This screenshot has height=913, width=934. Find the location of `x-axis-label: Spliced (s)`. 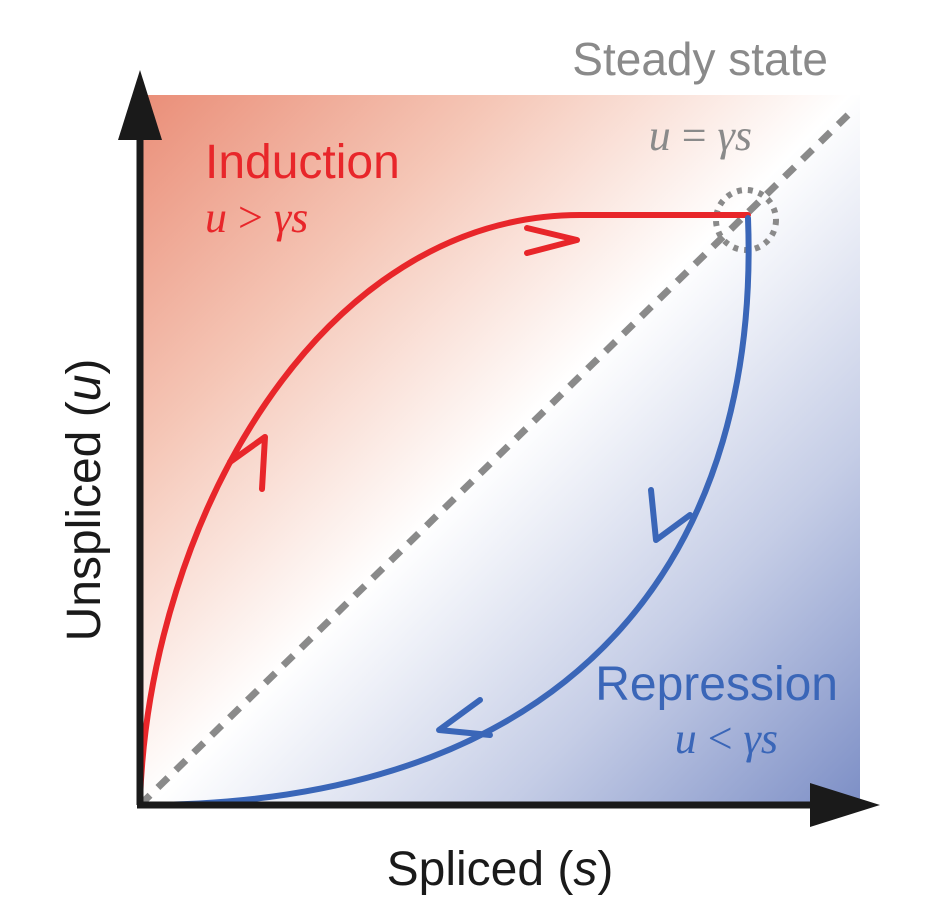

x-axis-label: Spliced (s) is located at coordinates (500, 869).